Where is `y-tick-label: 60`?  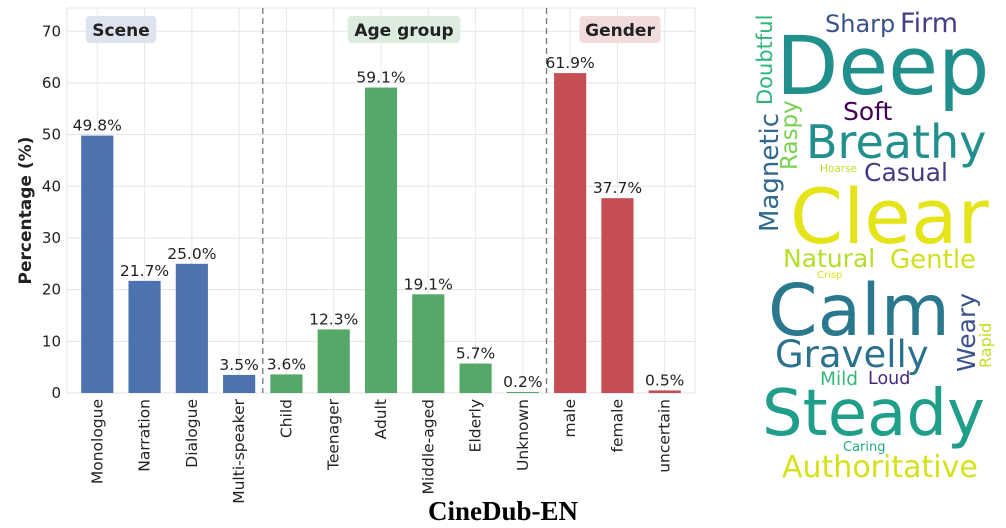
y-tick-label: 60 is located at coordinates (51, 83).